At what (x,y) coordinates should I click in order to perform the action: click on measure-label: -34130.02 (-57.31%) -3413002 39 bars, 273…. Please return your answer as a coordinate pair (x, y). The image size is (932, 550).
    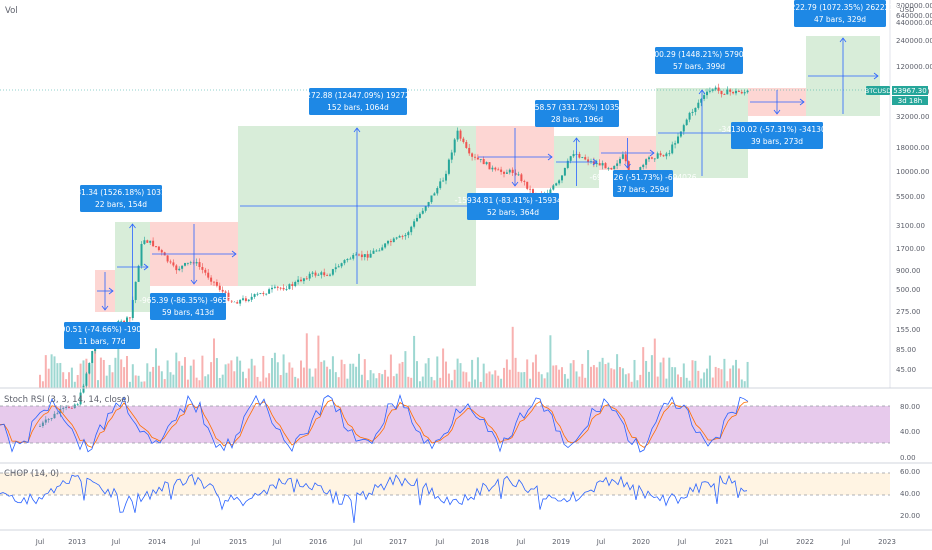
    Looking at the image, I should click on (777, 135).